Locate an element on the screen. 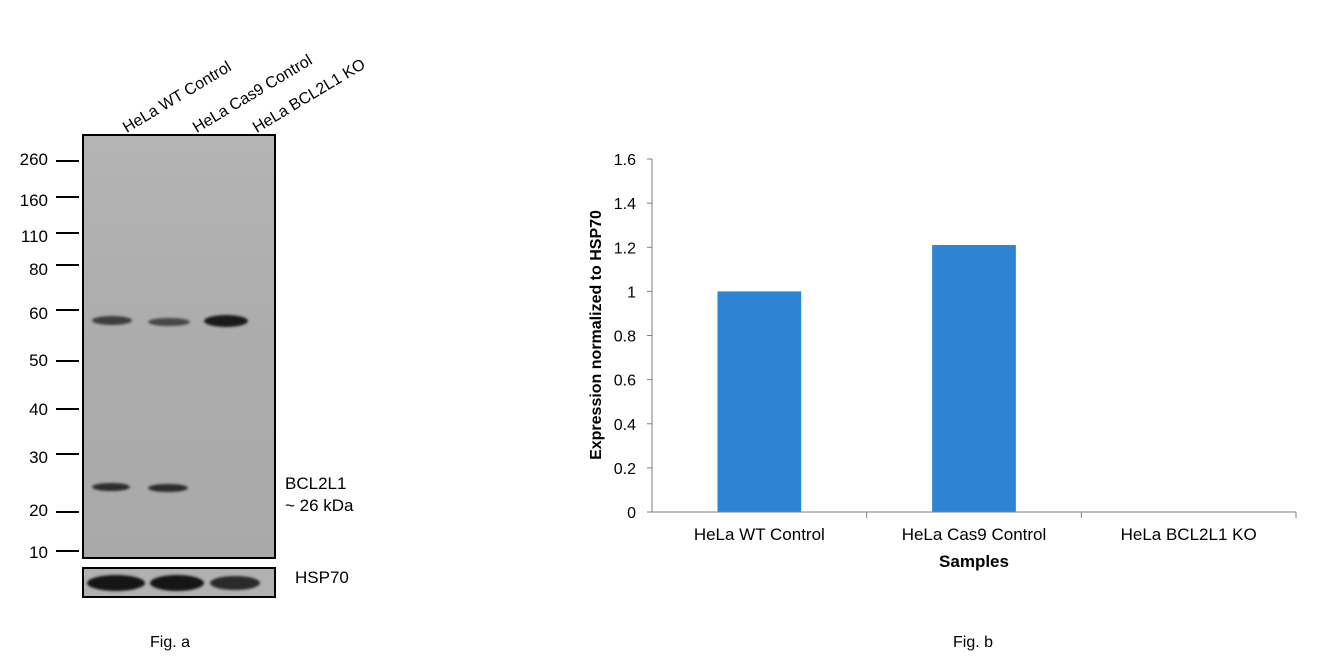 Image resolution: width=1319 pixels, height=666 pixels. mw-label-10: 10 is located at coordinates (38, 552).